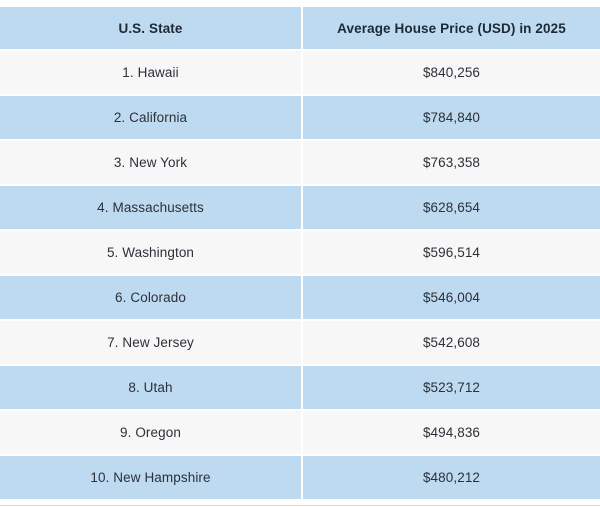 This screenshot has height=507, width=600. I want to click on bottom-divider, so click(300, 505).